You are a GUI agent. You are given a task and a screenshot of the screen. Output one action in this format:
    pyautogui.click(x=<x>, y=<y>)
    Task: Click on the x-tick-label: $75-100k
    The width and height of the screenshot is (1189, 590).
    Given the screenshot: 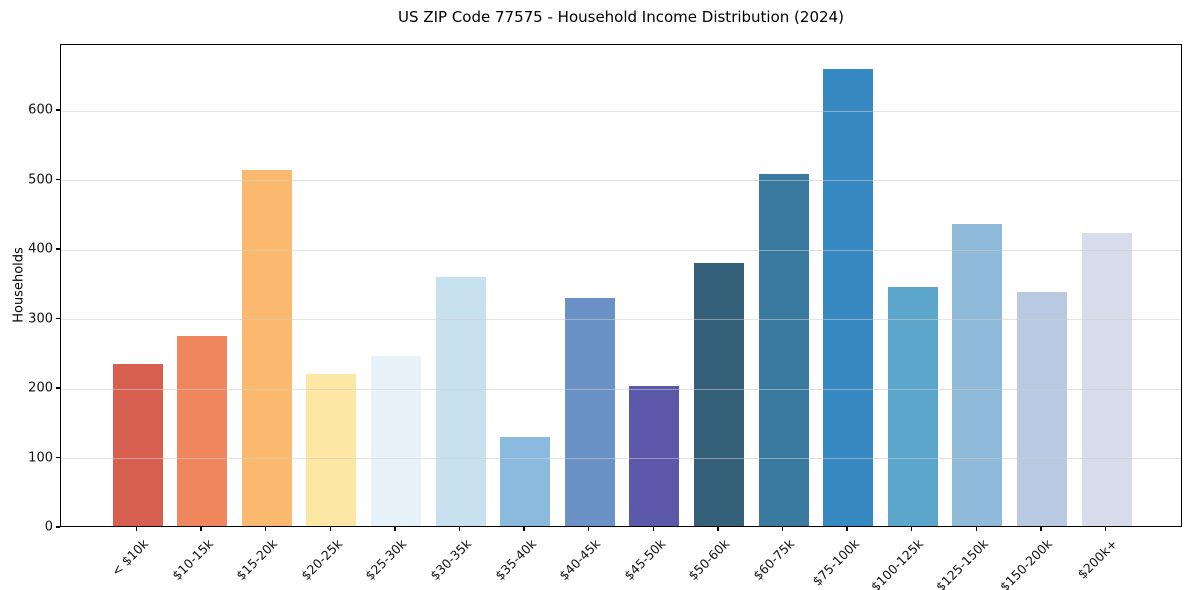 What is the action you would take?
    pyautogui.click(x=835, y=562)
    